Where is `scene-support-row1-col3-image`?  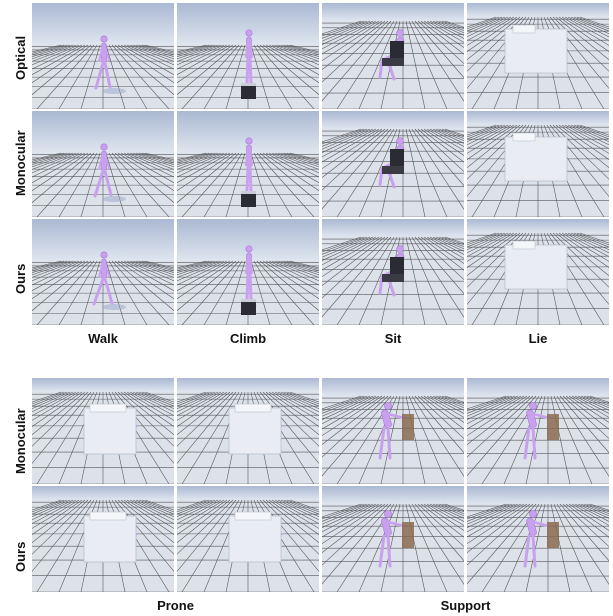
scene-support-row1-col3-image is located at coordinates (393, 431).